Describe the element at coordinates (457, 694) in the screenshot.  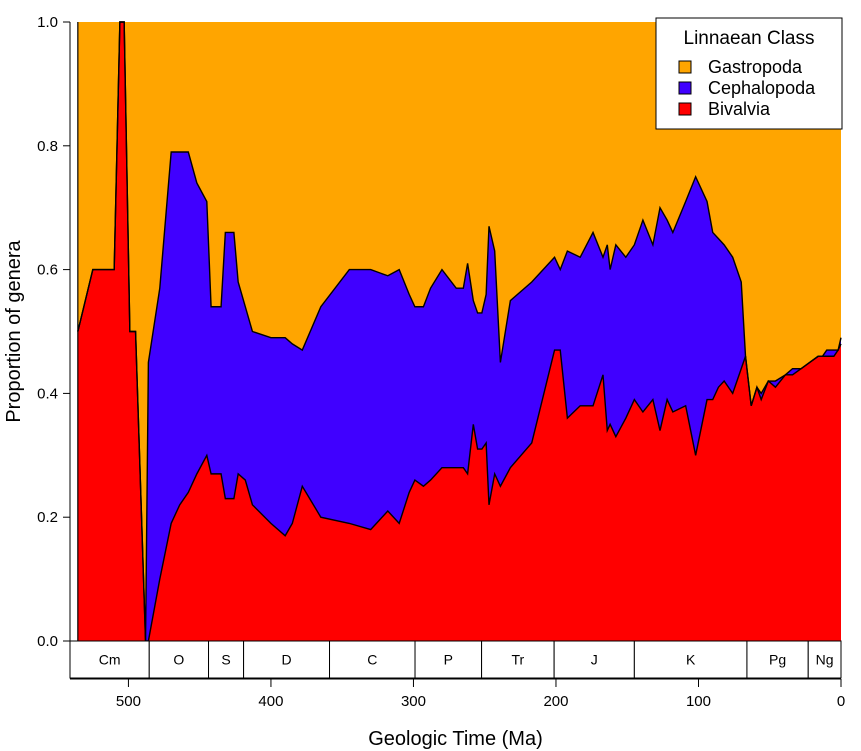
I see `x-axis: 500 400 300 200 100 0` at that location.